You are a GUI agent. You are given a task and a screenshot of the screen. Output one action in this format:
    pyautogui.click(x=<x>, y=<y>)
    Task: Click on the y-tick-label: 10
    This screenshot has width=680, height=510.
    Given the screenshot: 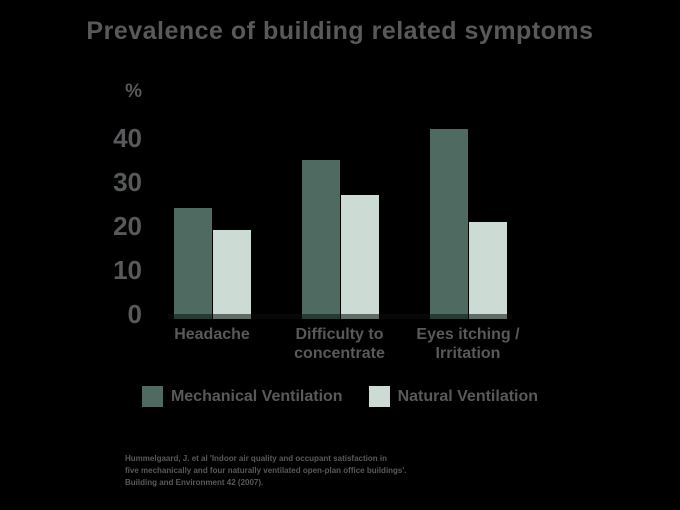 What is the action you would take?
    pyautogui.click(x=127, y=270)
    